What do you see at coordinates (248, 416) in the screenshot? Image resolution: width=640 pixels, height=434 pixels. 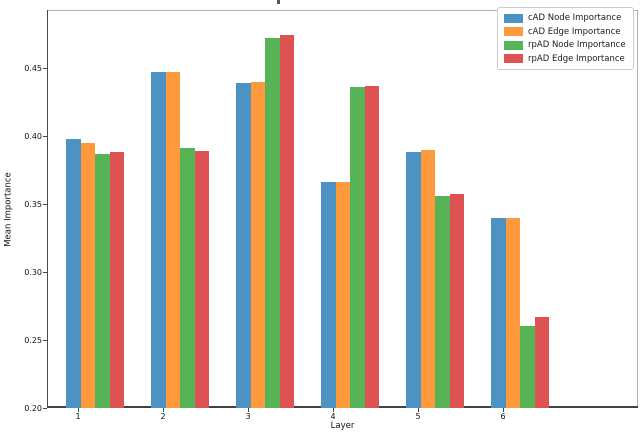 I see `x-tick-label: 3` at bounding box center [248, 416].